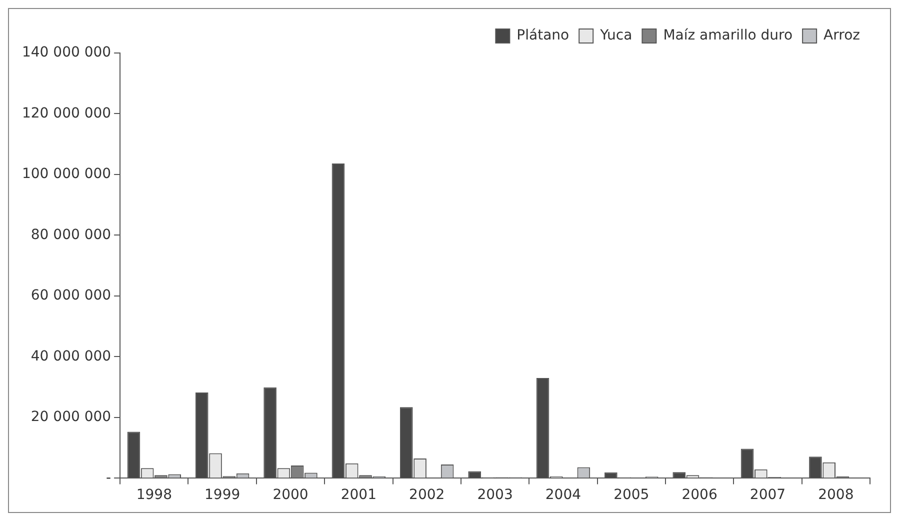  Describe the element at coordinates (71, 234) in the screenshot. I see `y-tick-label: 80 000 000` at that location.